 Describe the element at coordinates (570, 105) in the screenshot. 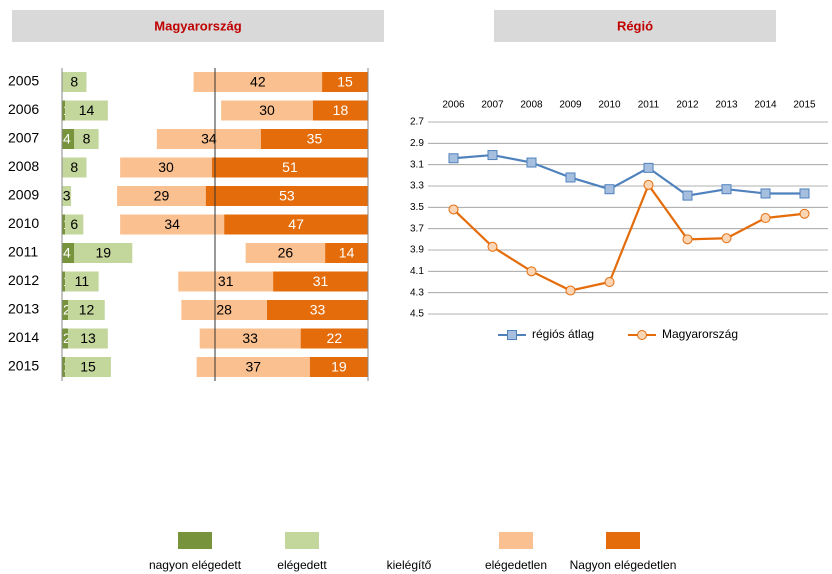

I see `x-tick-label: 2009` at that location.